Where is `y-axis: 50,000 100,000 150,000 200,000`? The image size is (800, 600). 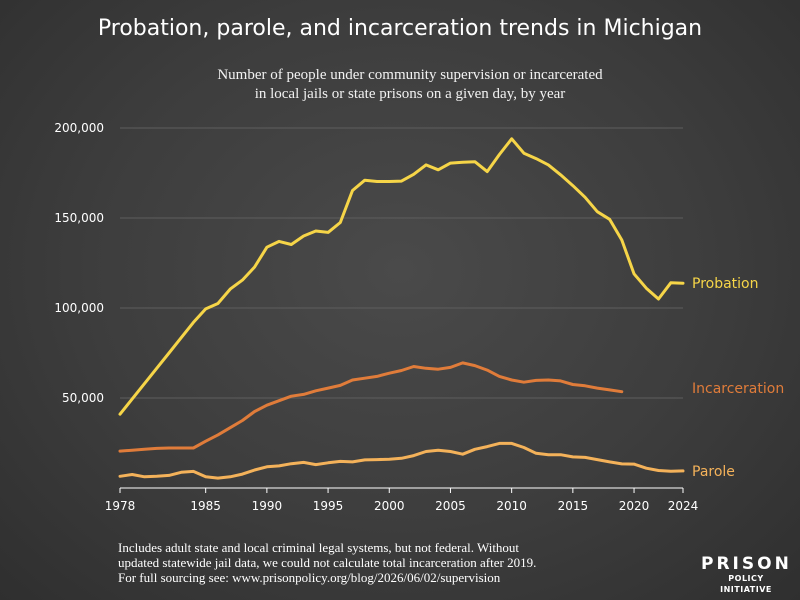 y-axis: 50,000 100,000 150,000 200,000 is located at coordinates (79, 263).